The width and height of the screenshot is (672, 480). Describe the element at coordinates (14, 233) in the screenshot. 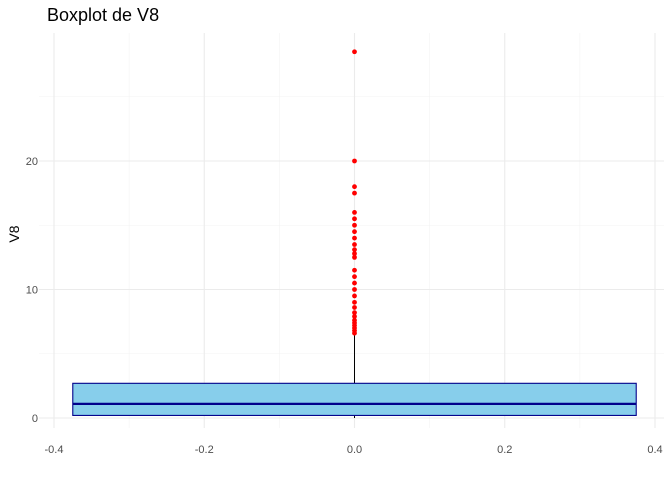

I see `y-axis-title: V8` at that location.